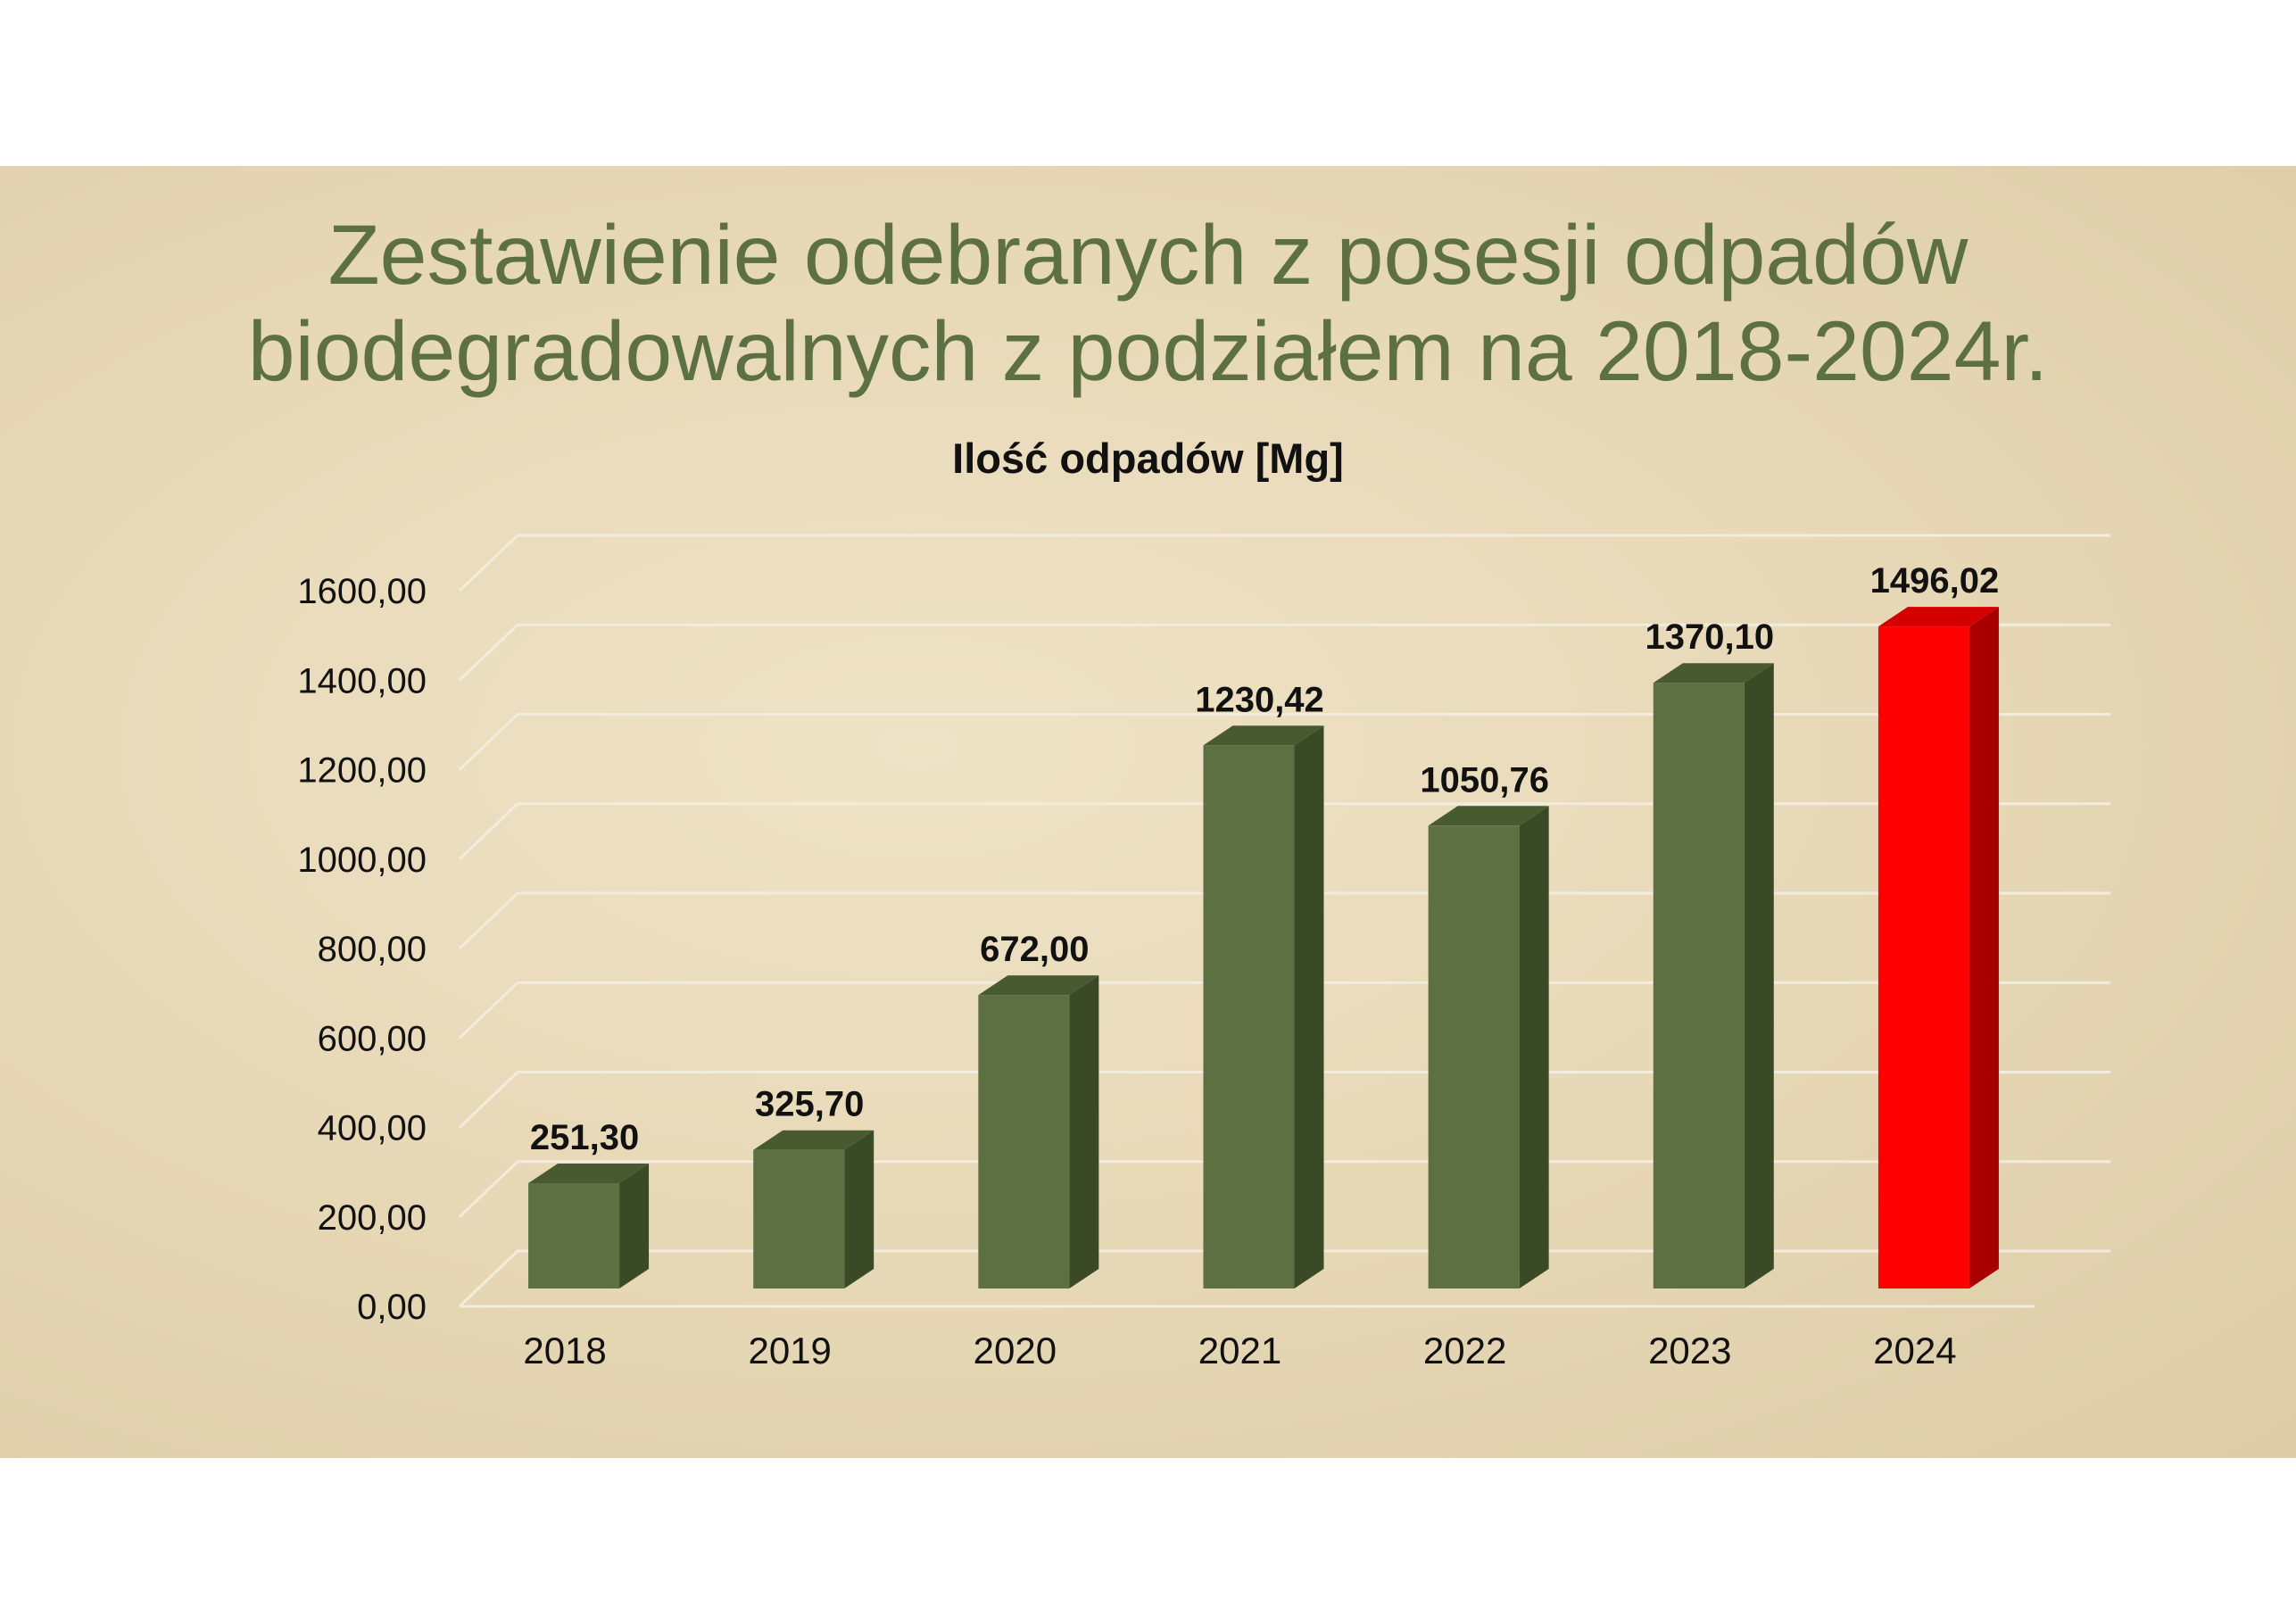  I want to click on data-label: 672,00, so click(1034, 949).